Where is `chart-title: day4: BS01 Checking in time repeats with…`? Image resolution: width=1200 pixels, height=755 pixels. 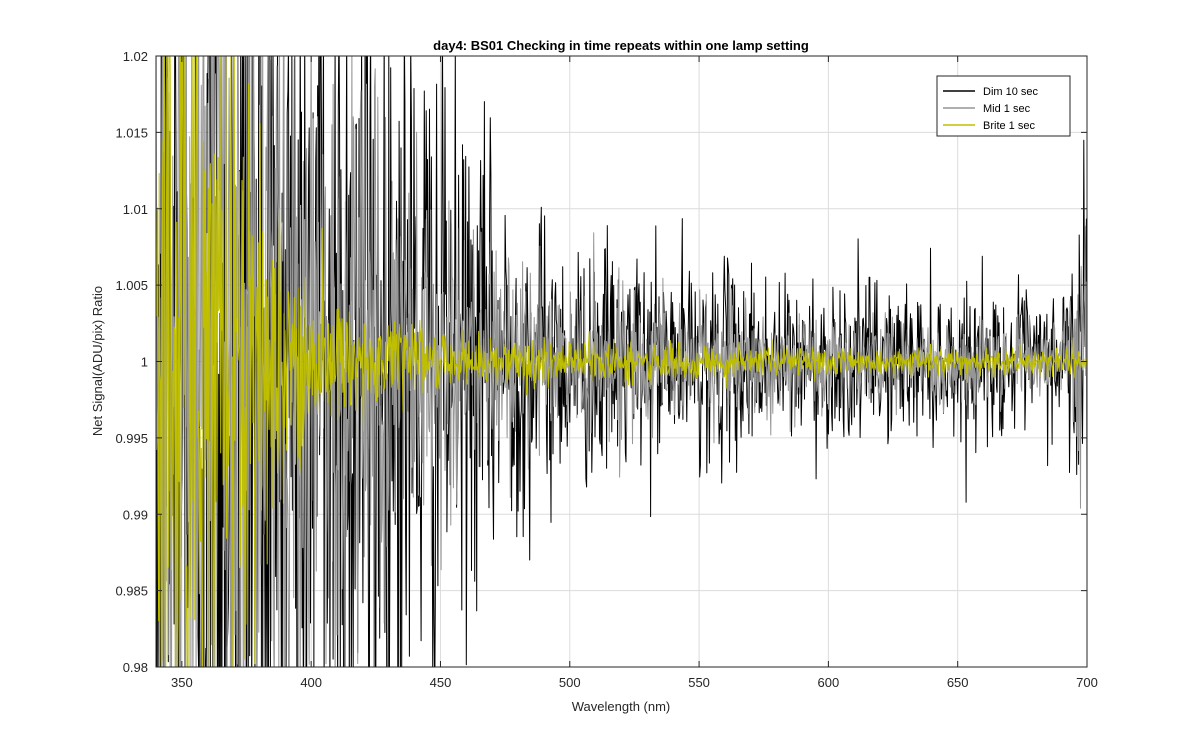 chart-title: day4: BS01 Checking in time repeats with… is located at coordinates (621, 45).